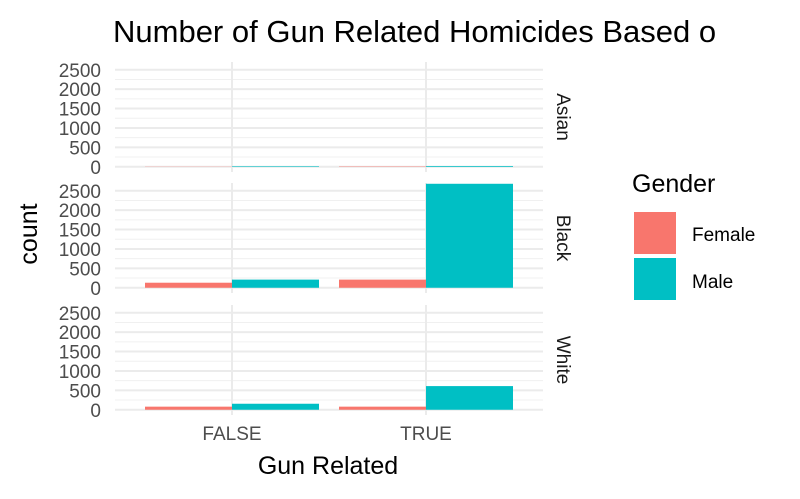 This screenshot has height=499, width=800. I want to click on legend-label-male: Male, so click(712, 282).